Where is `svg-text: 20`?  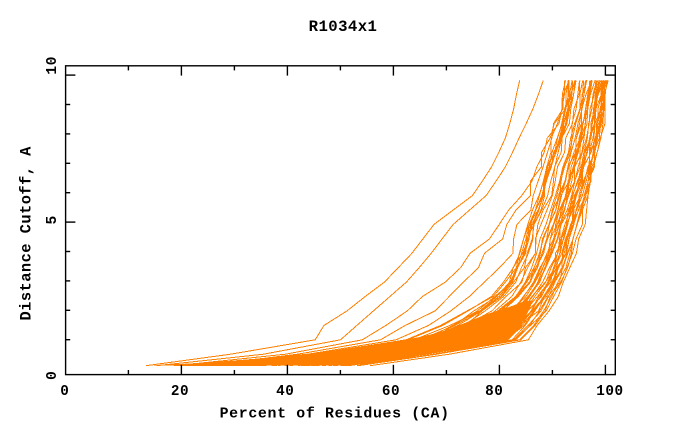 svg-text: 20 is located at coordinates (180, 392).